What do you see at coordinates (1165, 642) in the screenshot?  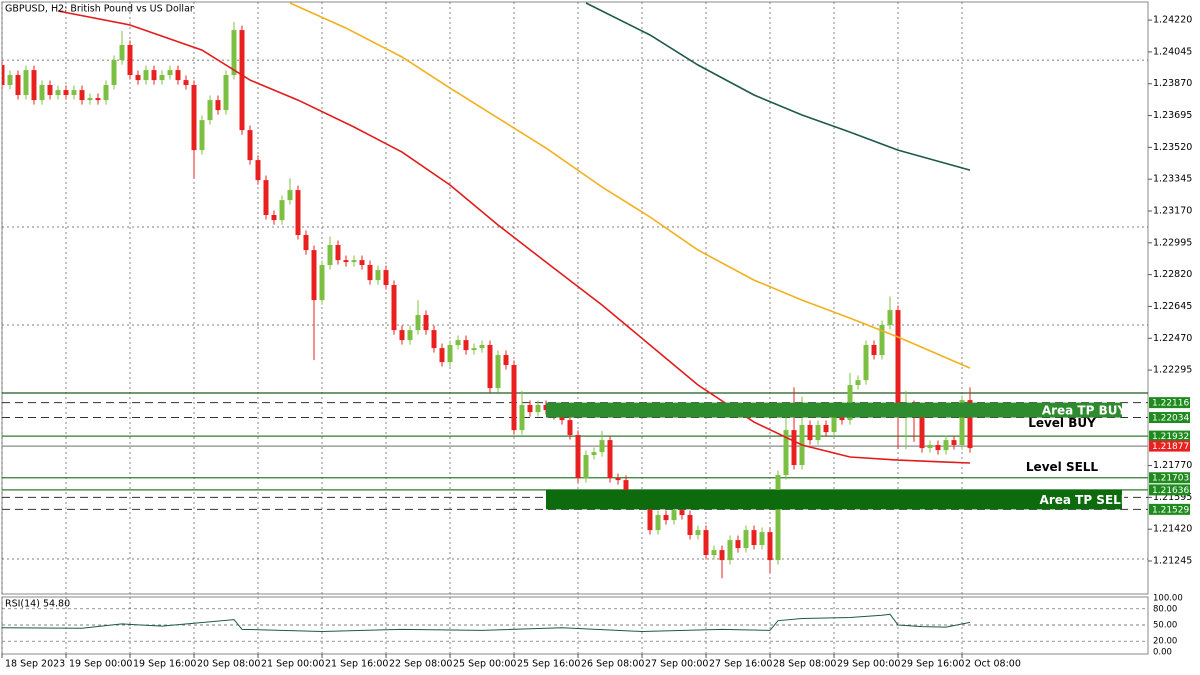 I see `rsi-tick-label: 20.00` at bounding box center [1165, 642].